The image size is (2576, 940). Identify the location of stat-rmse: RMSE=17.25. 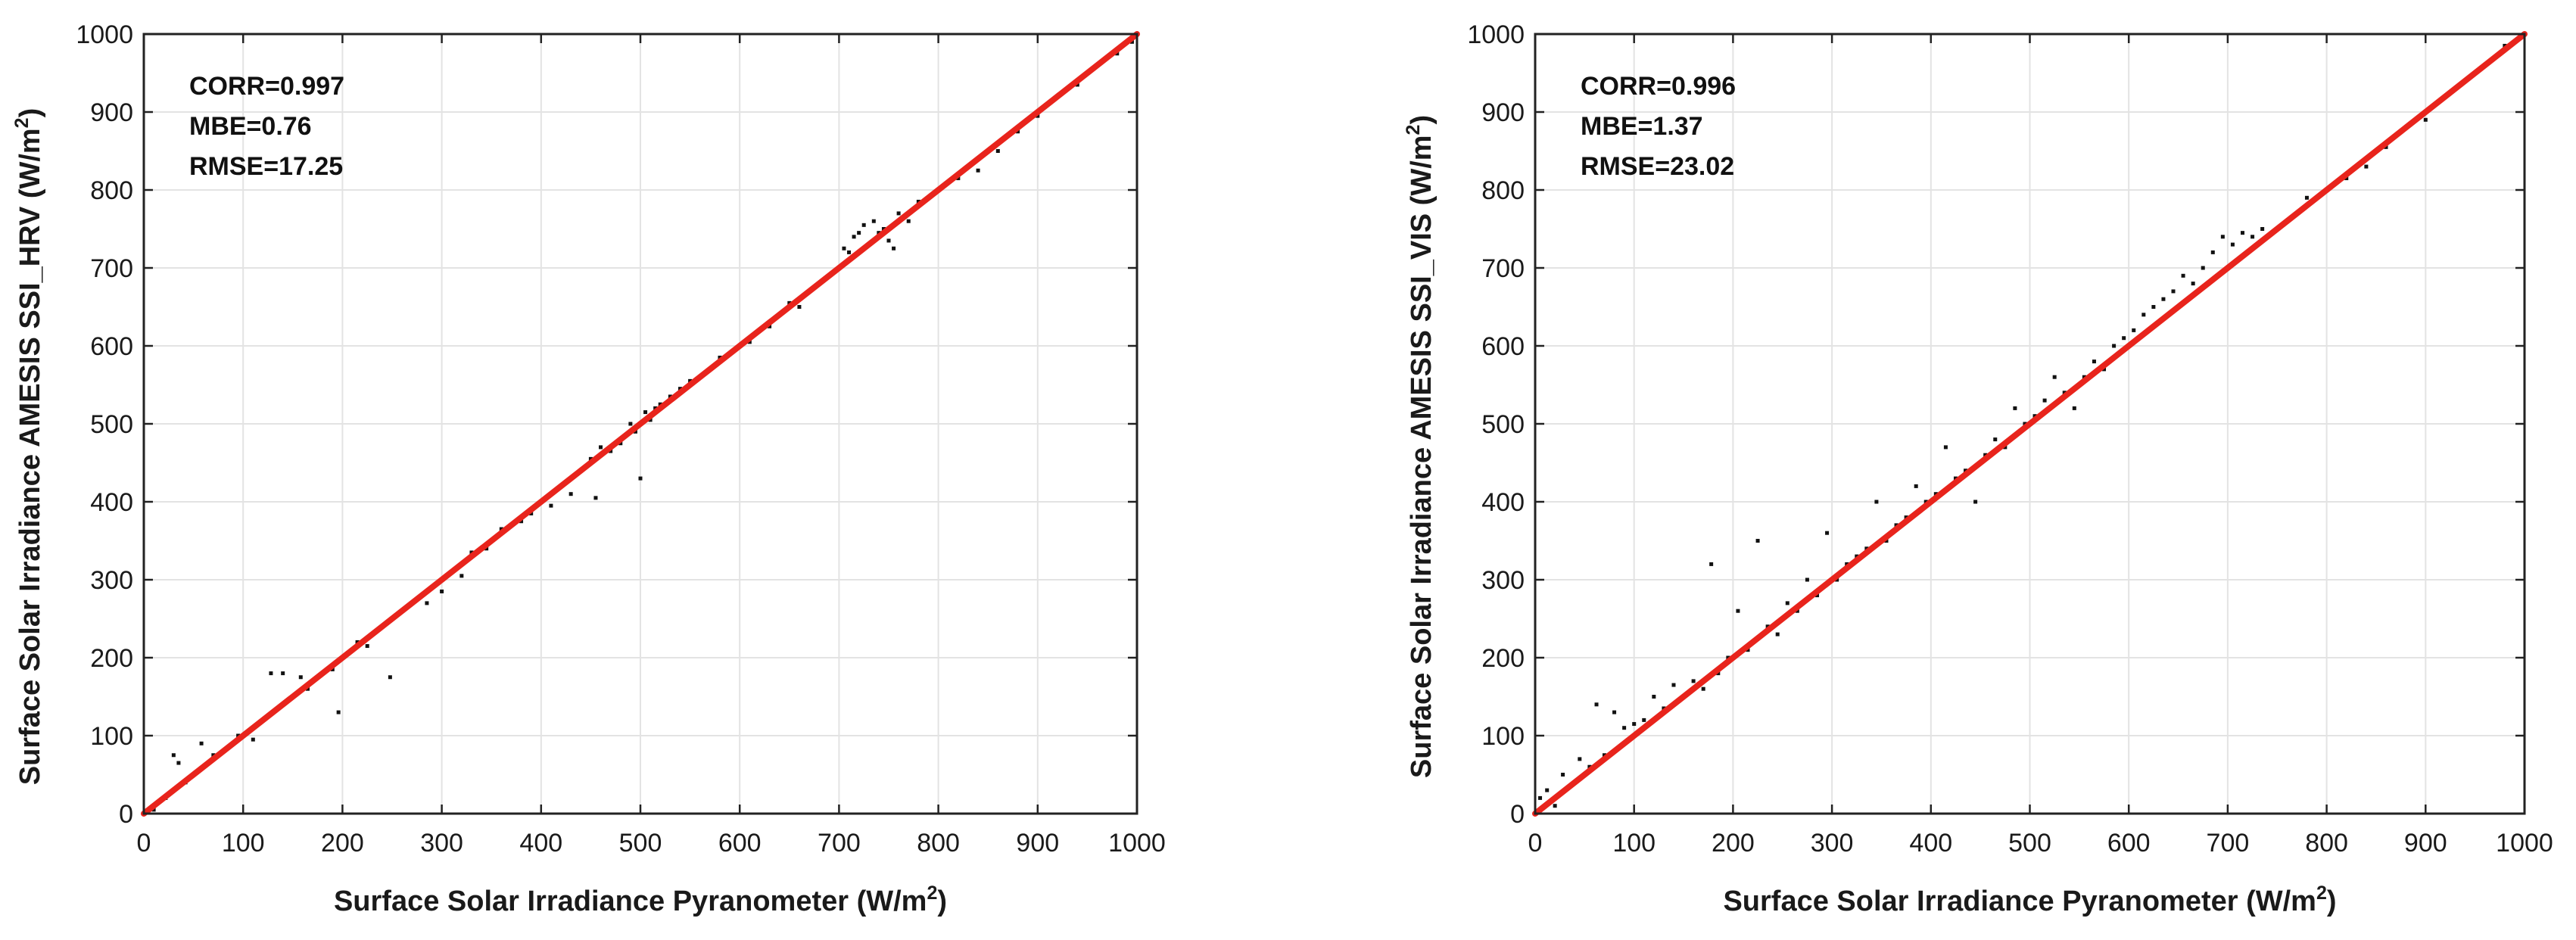
(266, 166).